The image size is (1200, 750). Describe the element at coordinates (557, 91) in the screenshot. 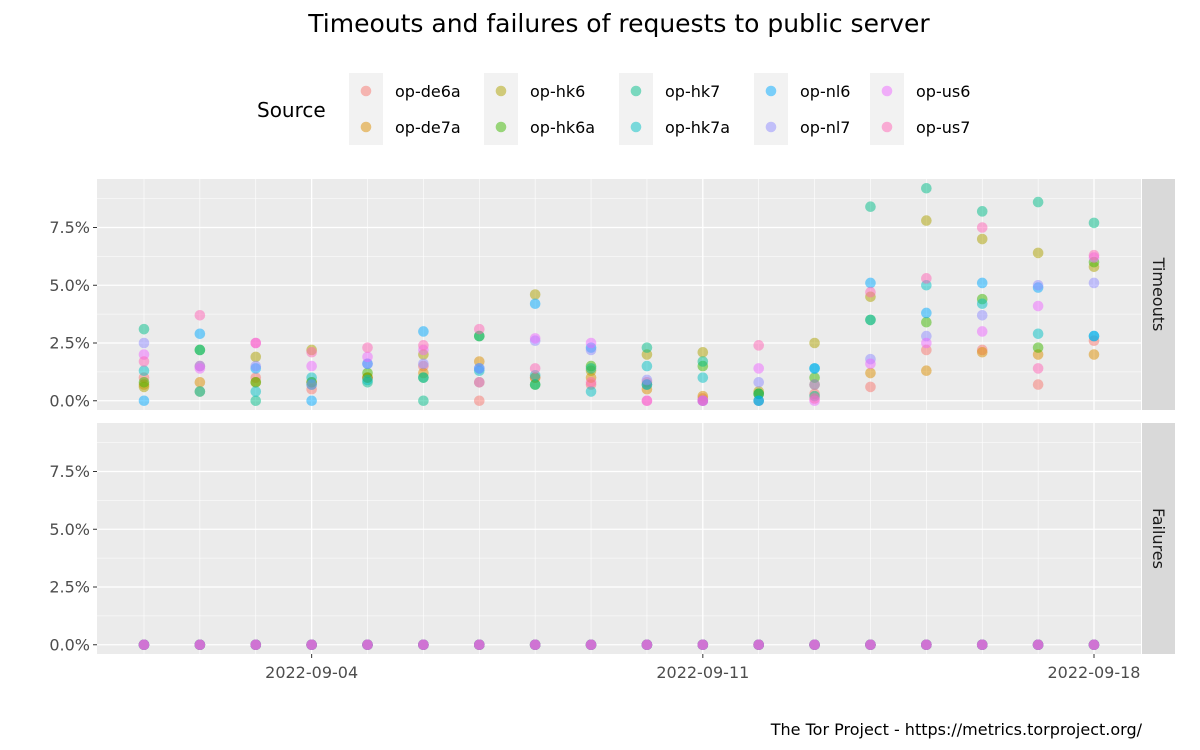

I see `legend-label: op-hk6` at that location.